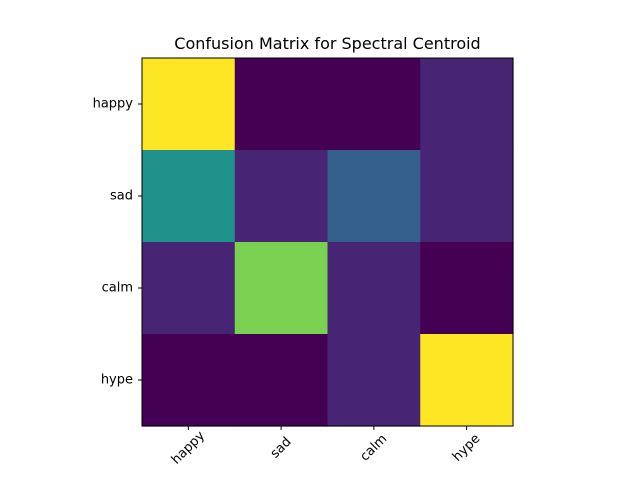  What do you see at coordinates (374, 104) in the screenshot?
I see `heatmap-cell-happy-calm` at bounding box center [374, 104].